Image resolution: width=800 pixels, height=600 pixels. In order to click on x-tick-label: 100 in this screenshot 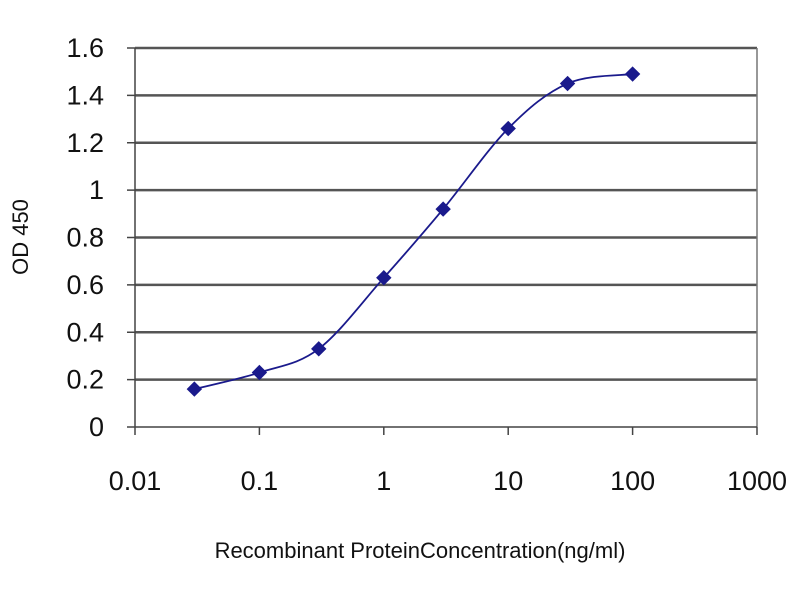, I will do `click(632, 481)`.